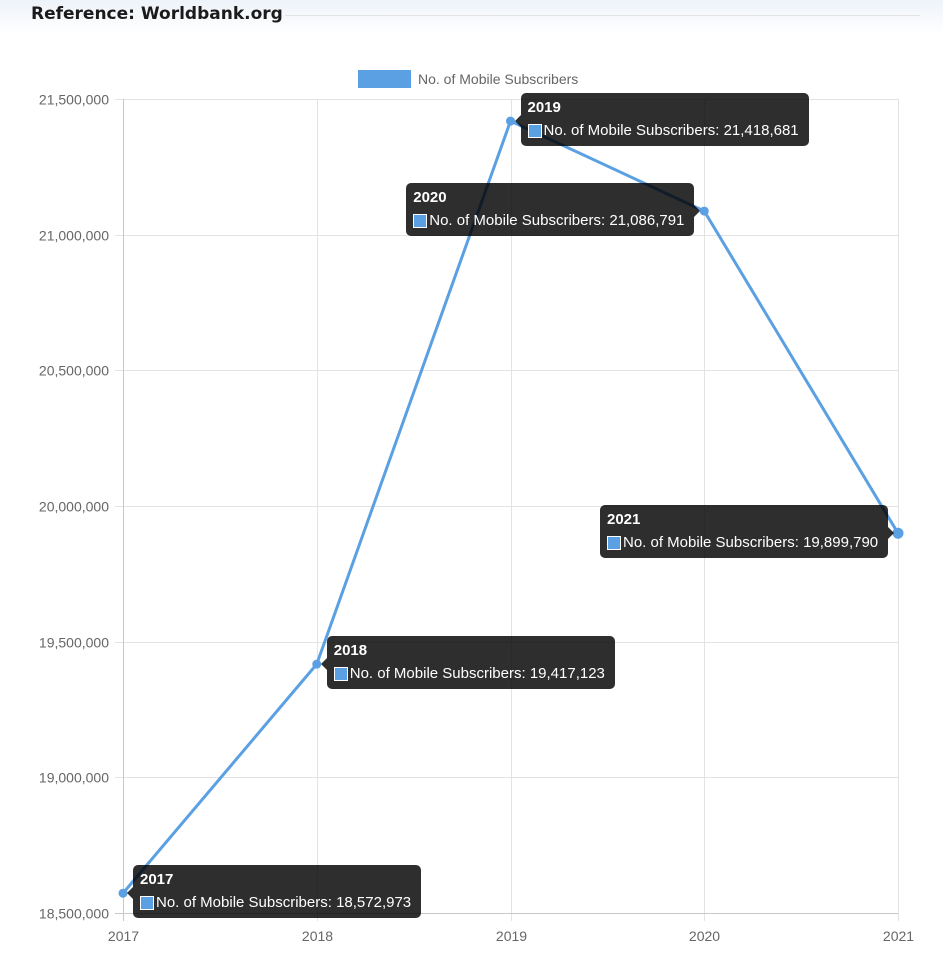 The image size is (943, 953). I want to click on x-tick-label: 2019, so click(511, 936).